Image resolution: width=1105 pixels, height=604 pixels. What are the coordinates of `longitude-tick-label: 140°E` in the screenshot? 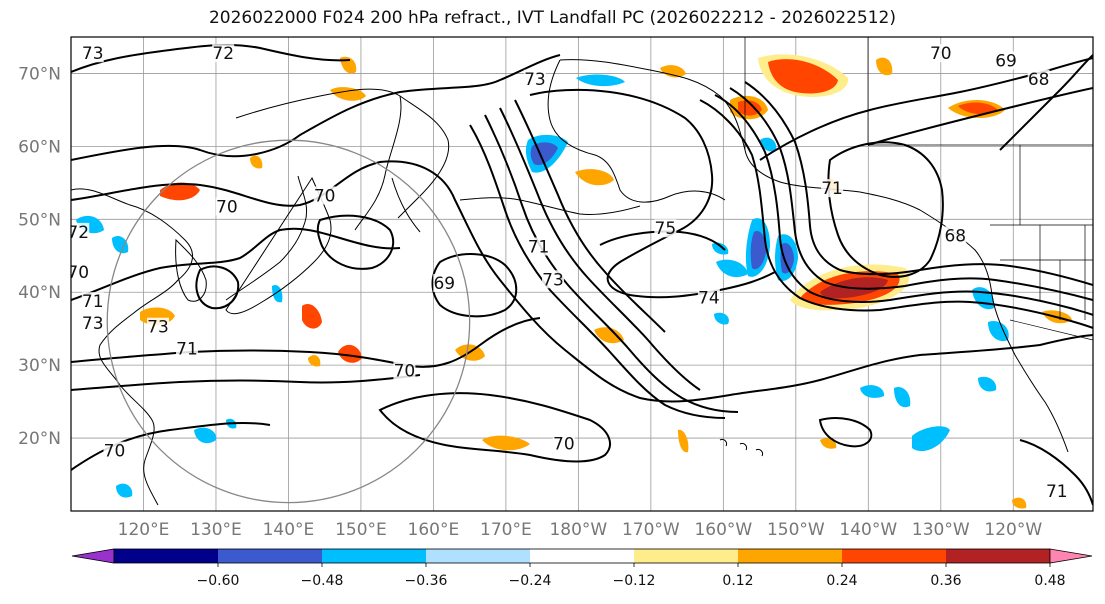 It's located at (289, 530).